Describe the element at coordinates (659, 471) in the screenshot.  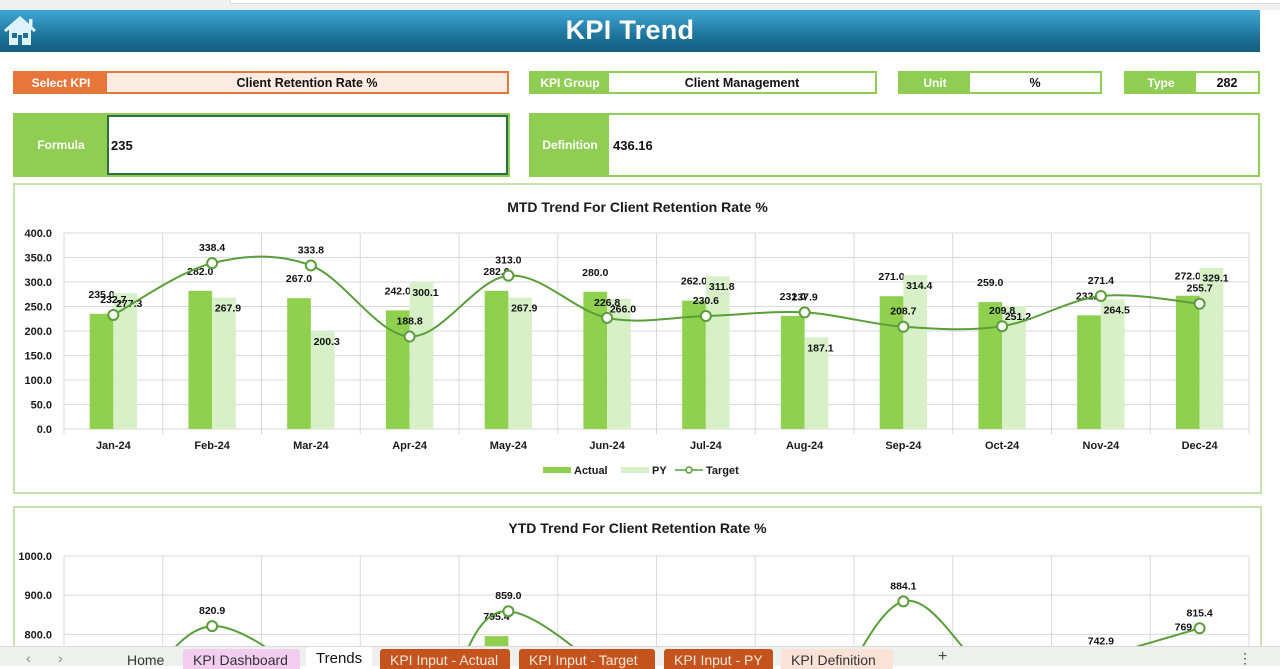
I see `svg-text: PY` at that location.